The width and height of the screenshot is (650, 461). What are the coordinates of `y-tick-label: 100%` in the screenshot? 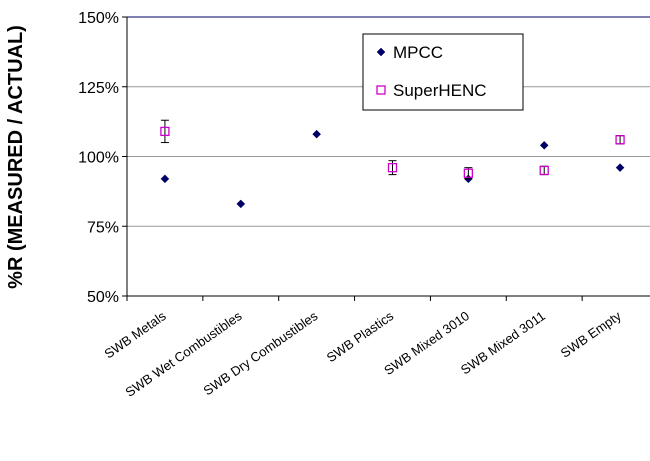 It's located at (98, 158).